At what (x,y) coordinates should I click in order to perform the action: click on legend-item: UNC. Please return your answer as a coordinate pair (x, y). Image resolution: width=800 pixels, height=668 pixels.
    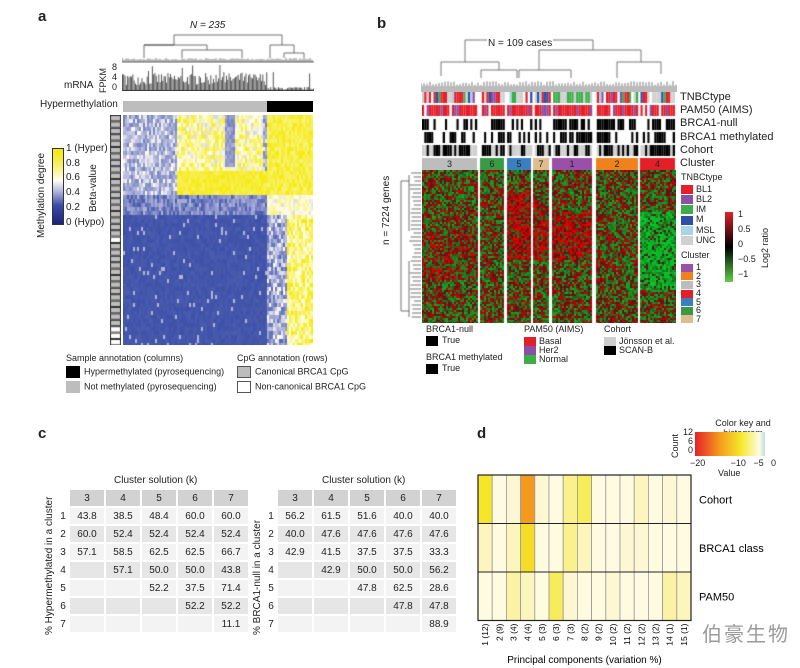
    Looking at the image, I should click on (702, 240).